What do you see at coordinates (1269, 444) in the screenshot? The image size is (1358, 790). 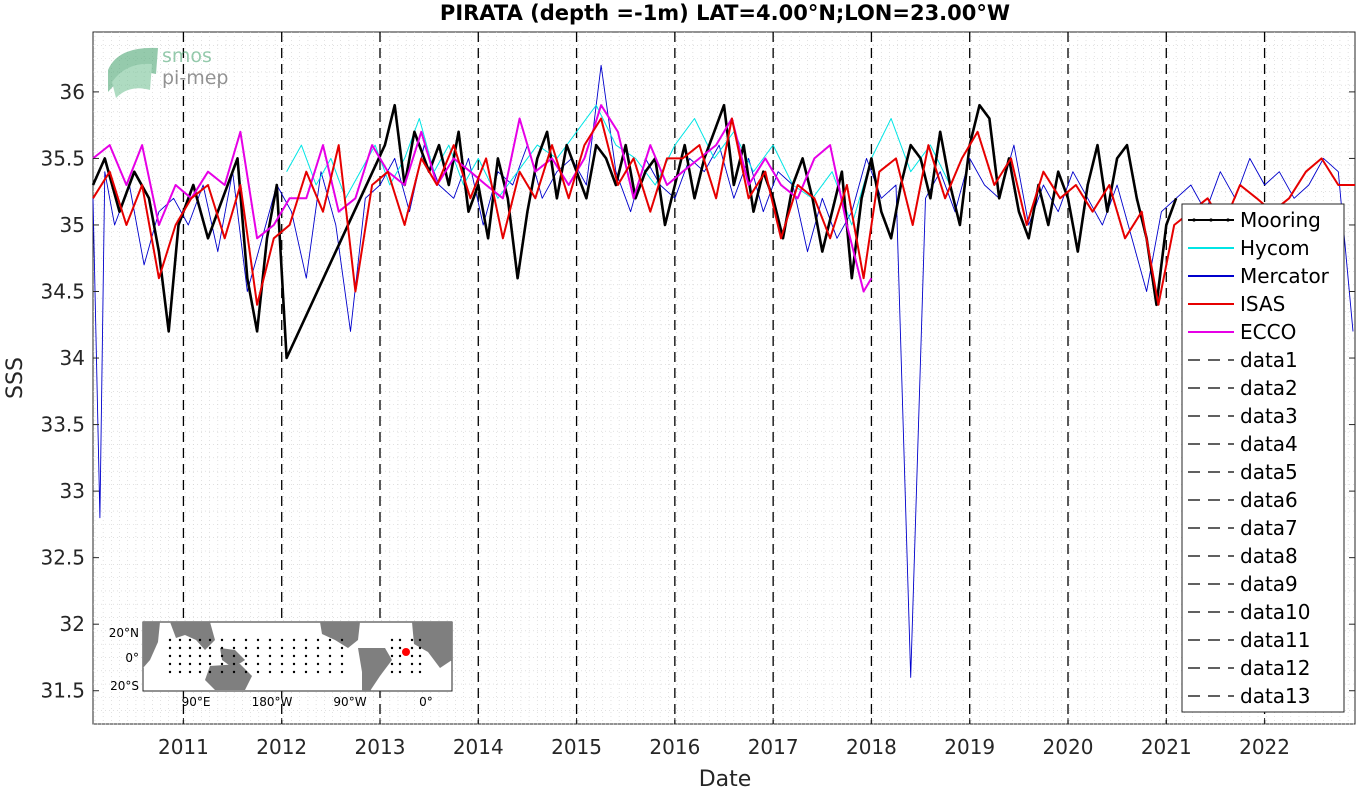 I see `legend-label-data4: data4` at bounding box center [1269, 444].